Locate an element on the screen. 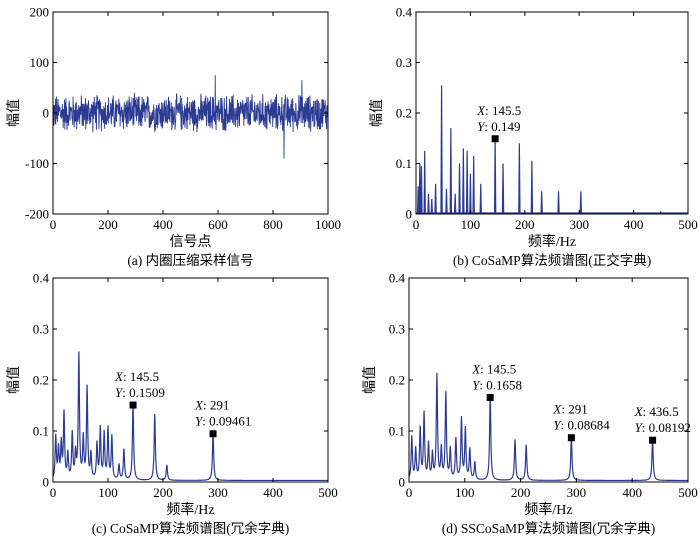  chart-caption: (a) 内圈压缩采样信号 is located at coordinates (190, 260).